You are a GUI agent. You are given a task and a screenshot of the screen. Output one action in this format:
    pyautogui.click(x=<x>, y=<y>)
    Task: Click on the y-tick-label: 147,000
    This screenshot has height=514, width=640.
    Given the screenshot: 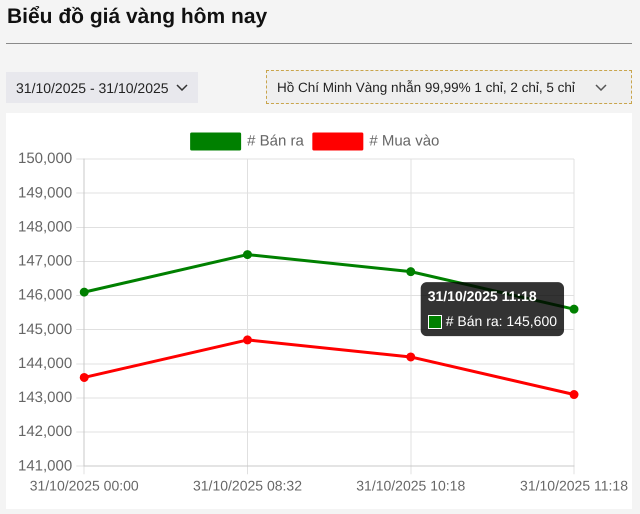 What is the action you would take?
    pyautogui.click(x=45, y=261)
    